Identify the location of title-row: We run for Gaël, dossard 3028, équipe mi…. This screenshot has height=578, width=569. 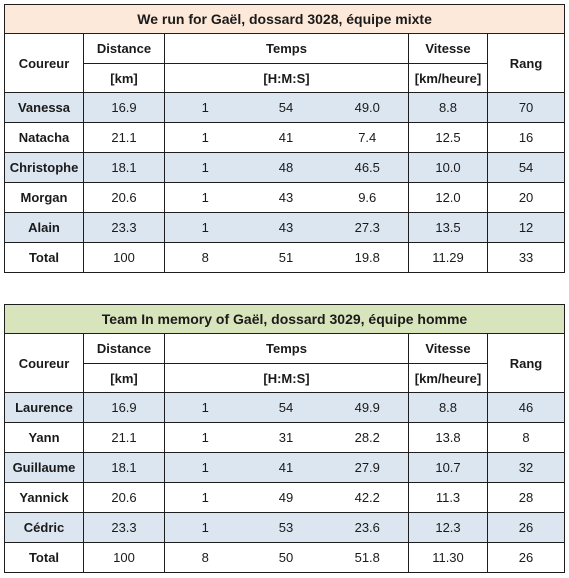
(284, 19).